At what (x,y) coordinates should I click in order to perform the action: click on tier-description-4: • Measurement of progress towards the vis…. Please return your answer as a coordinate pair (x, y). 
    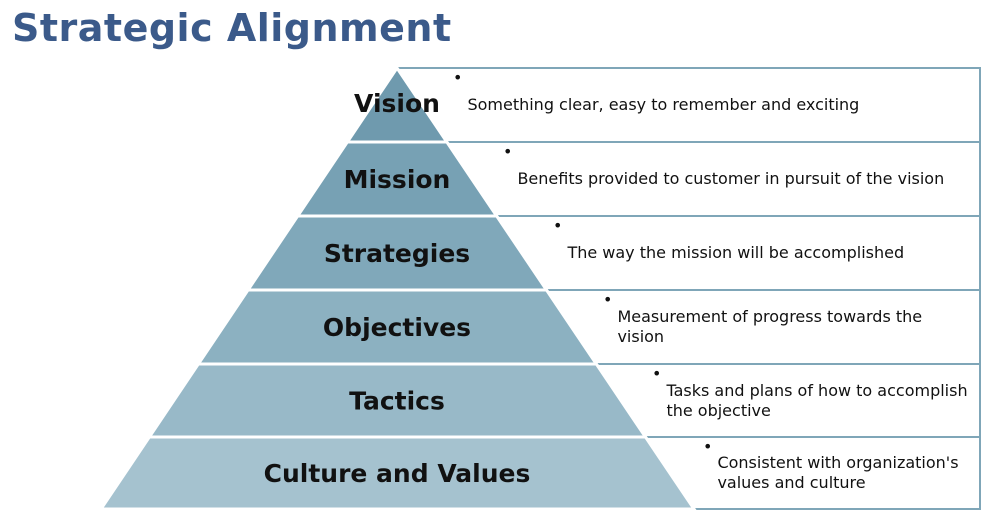
    Looking at the image, I should click on (786, 327).